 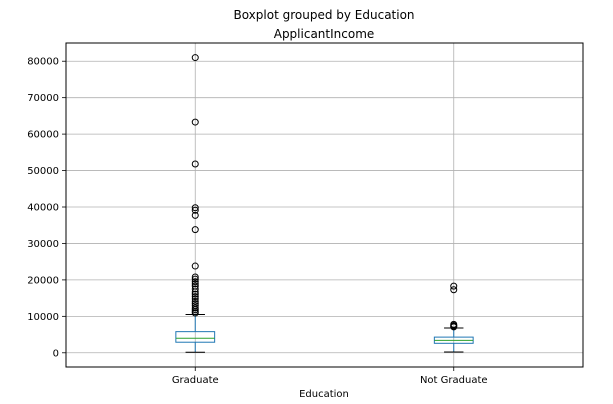 I want to click on y-tick-label: 70000, so click(x=43, y=98).